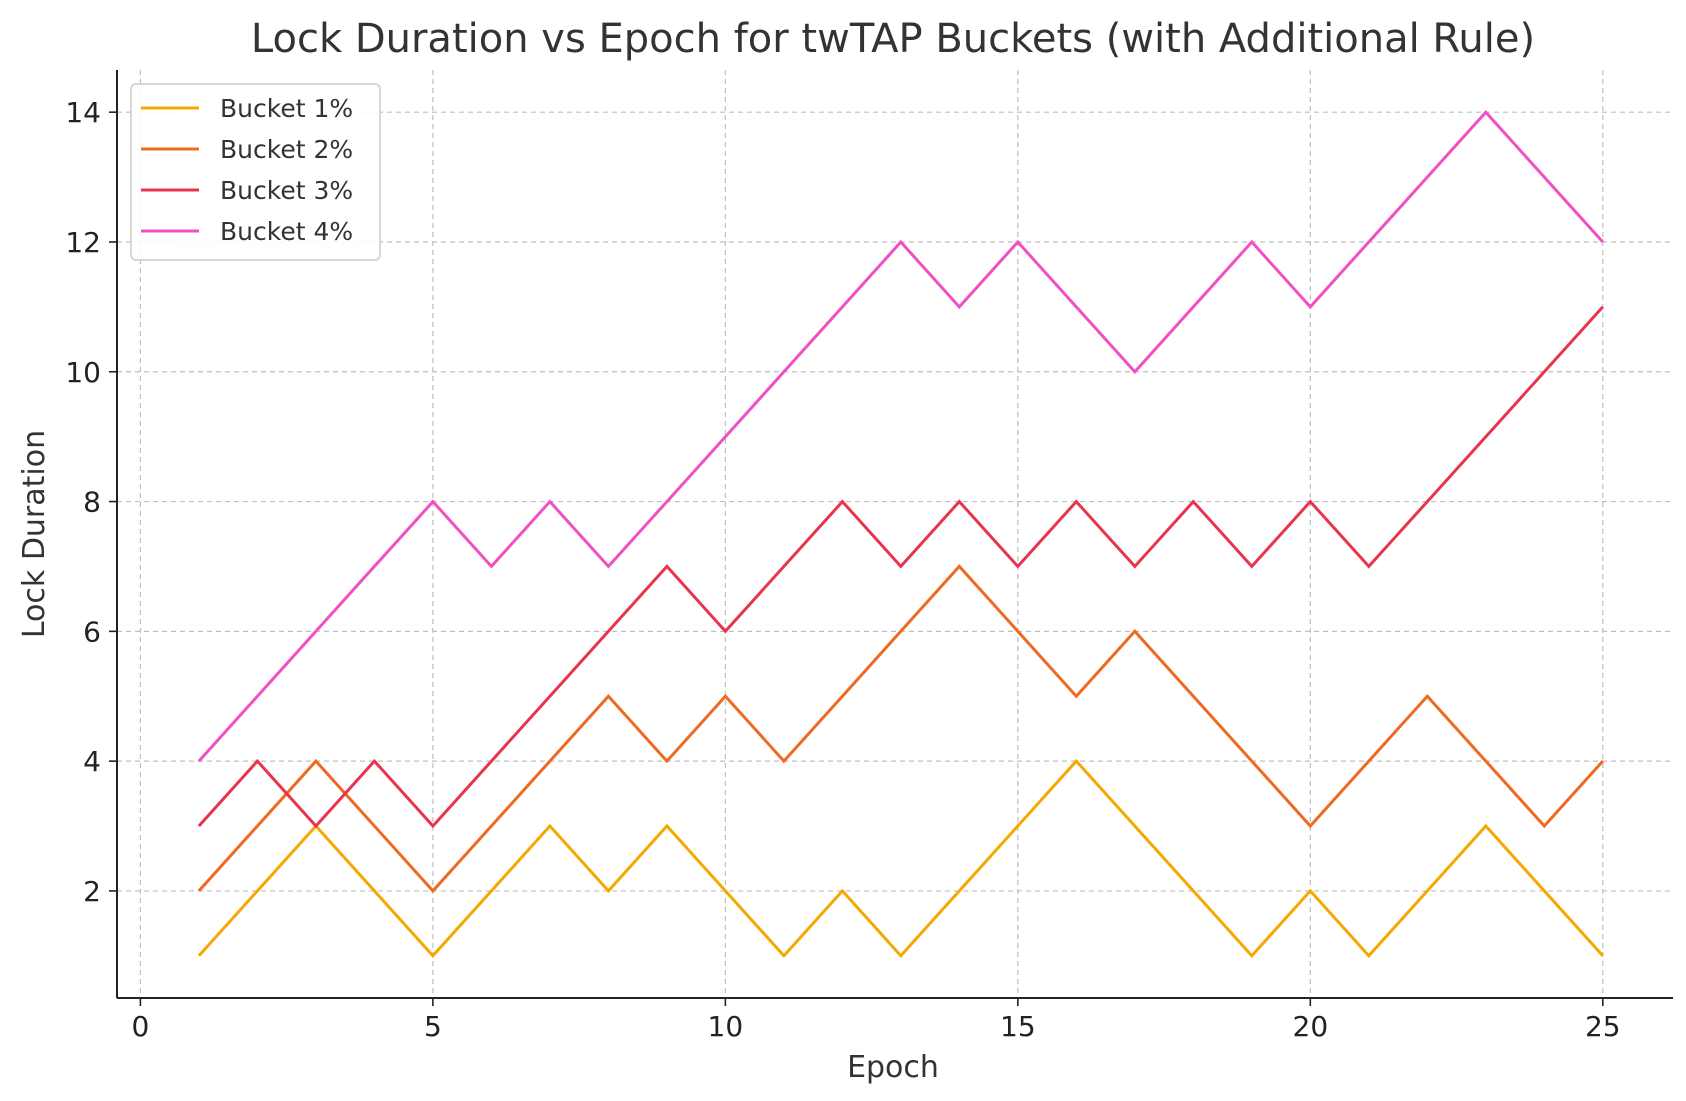  I want to click on legend: Bucket 1% Bucket 2% Bucket 3% Bucket 4%, so click(255, 172).